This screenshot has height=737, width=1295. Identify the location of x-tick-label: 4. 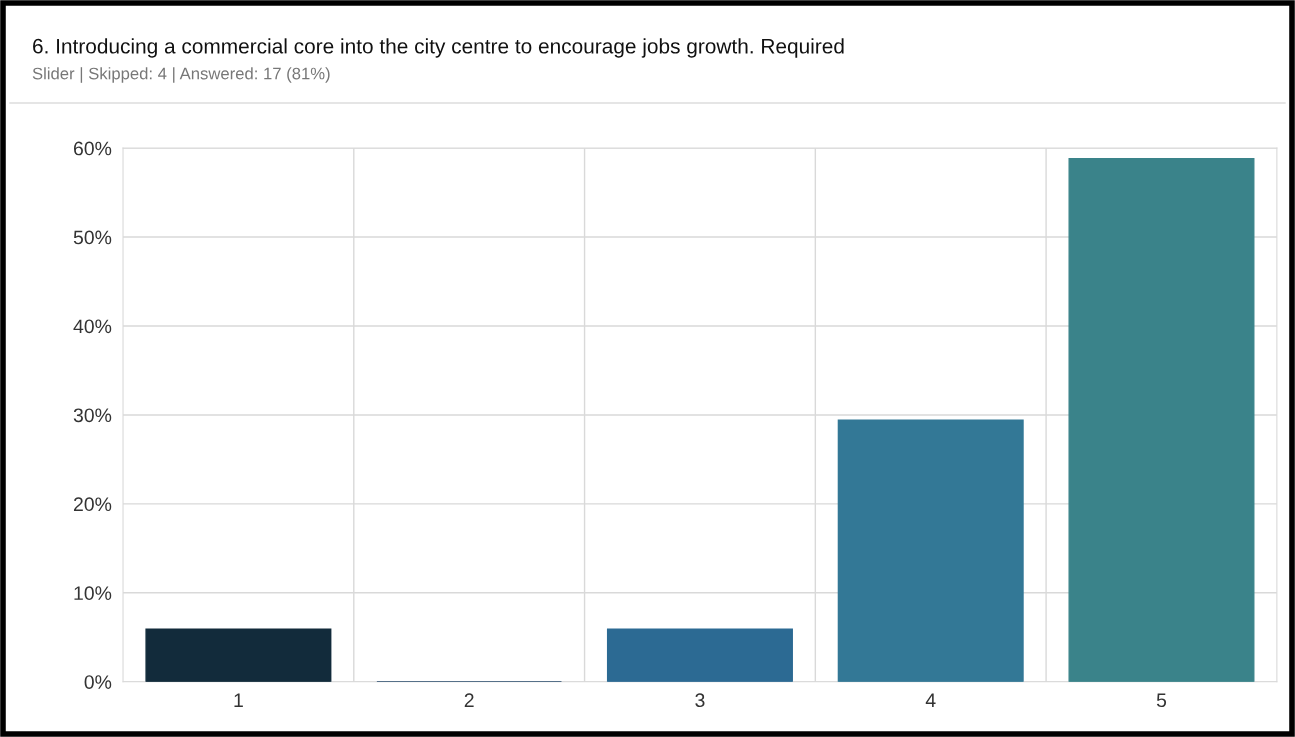
(930, 700).